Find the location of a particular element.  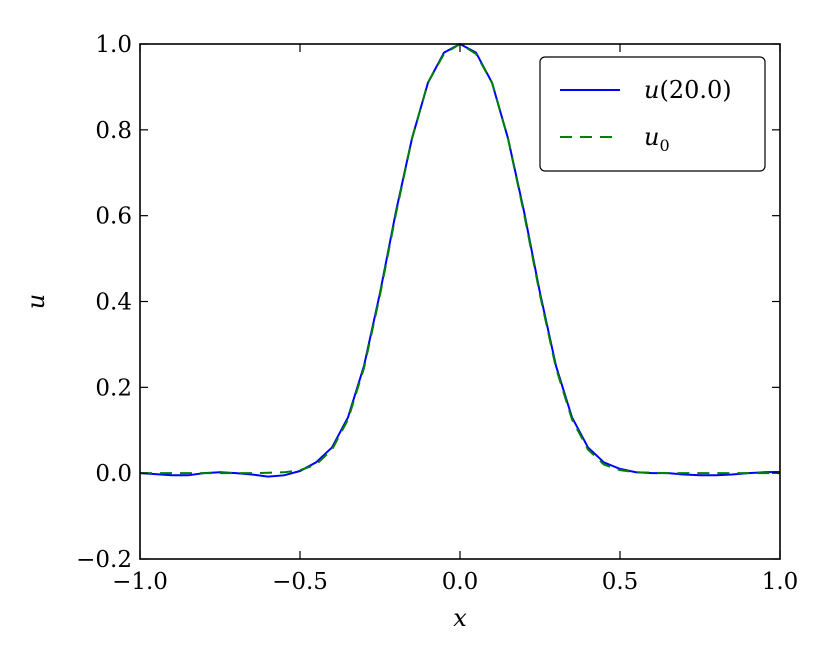

x-axis-label: x is located at coordinates (460, 618).